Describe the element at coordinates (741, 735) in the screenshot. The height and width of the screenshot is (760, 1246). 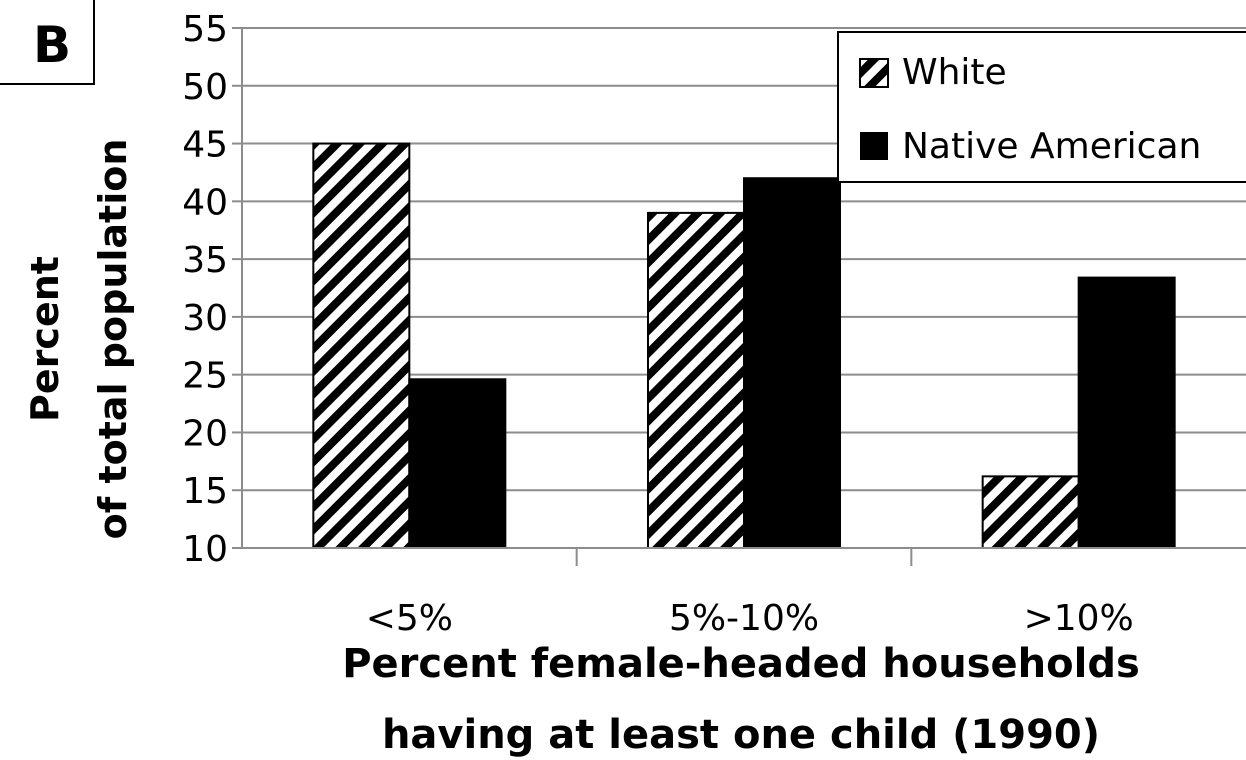
I see `x-axis-title-line-2: having at least one child (1990)` at that location.